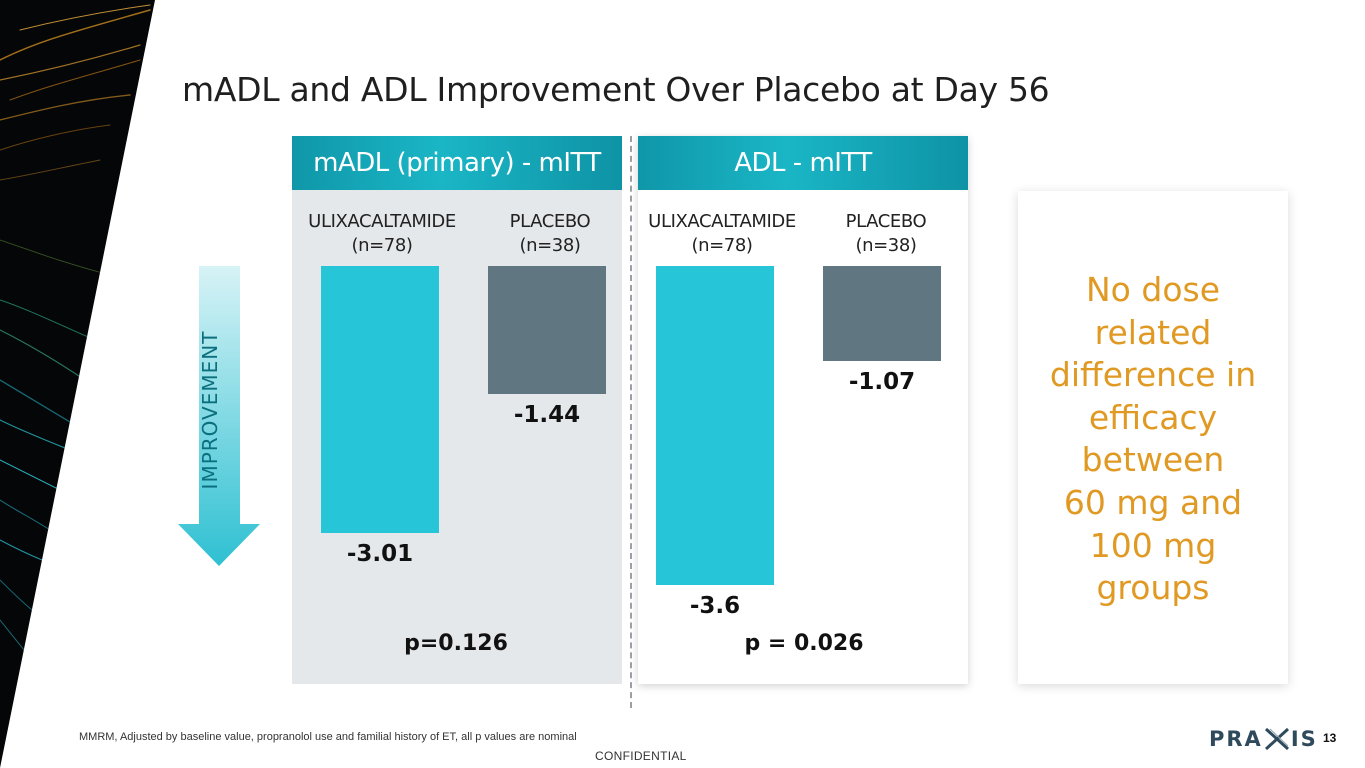  I want to click on adl-placebo-value: -1.07, so click(882, 382).